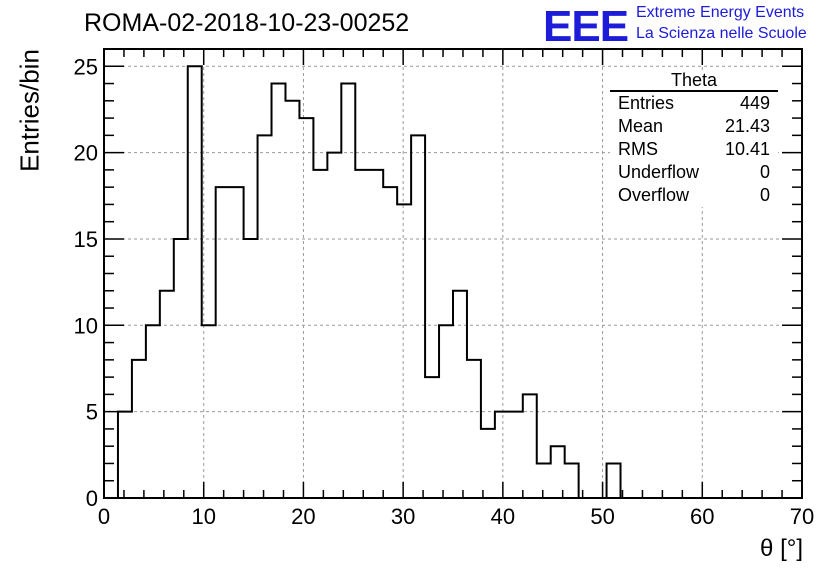 The image size is (836, 572). What do you see at coordinates (86, 239) in the screenshot?
I see `y-tick-label: 15` at bounding box center [86, 239].